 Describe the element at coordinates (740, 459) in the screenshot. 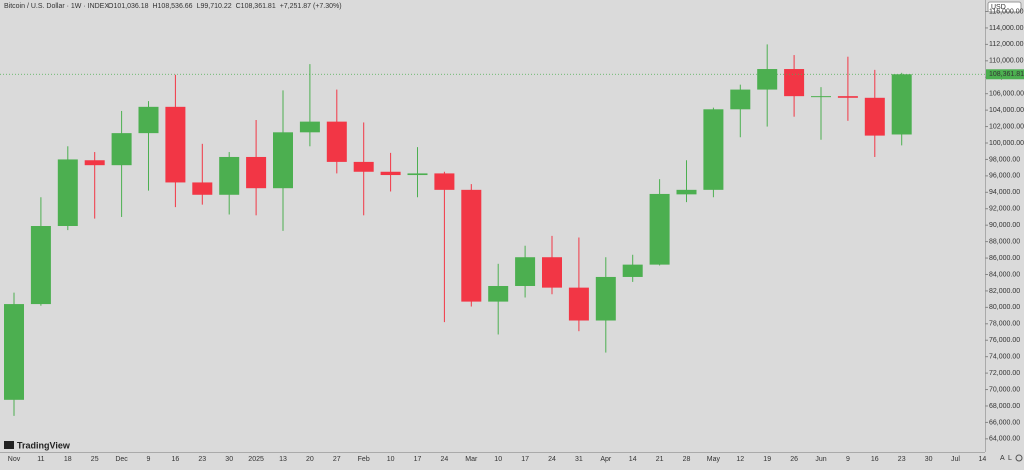

I see `x-tick-label: 12` at that location.